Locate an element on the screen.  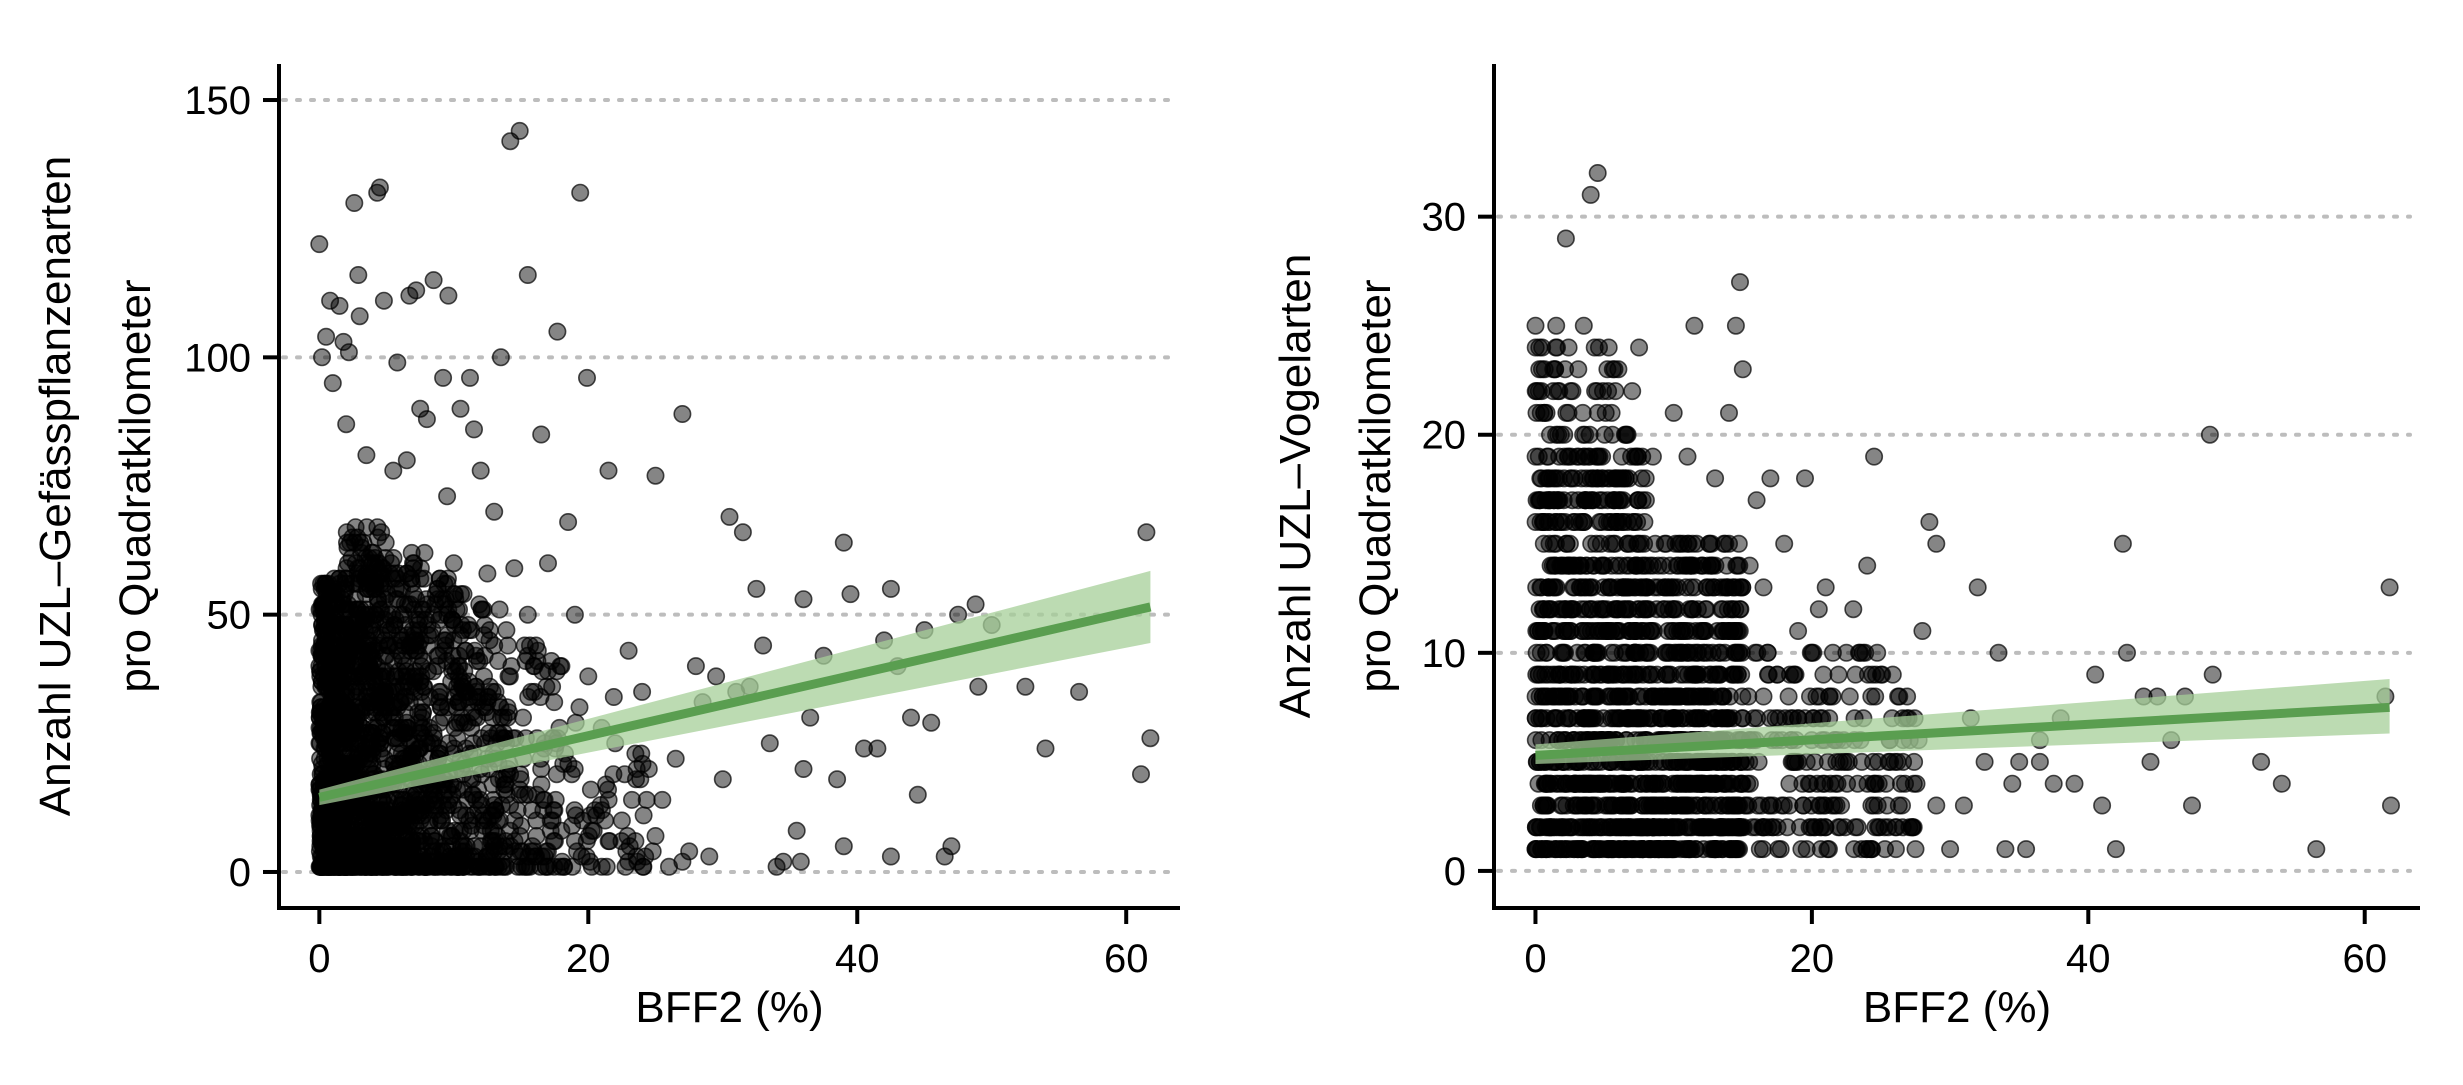
left-point-2020 is located at coordinates (510, 805).